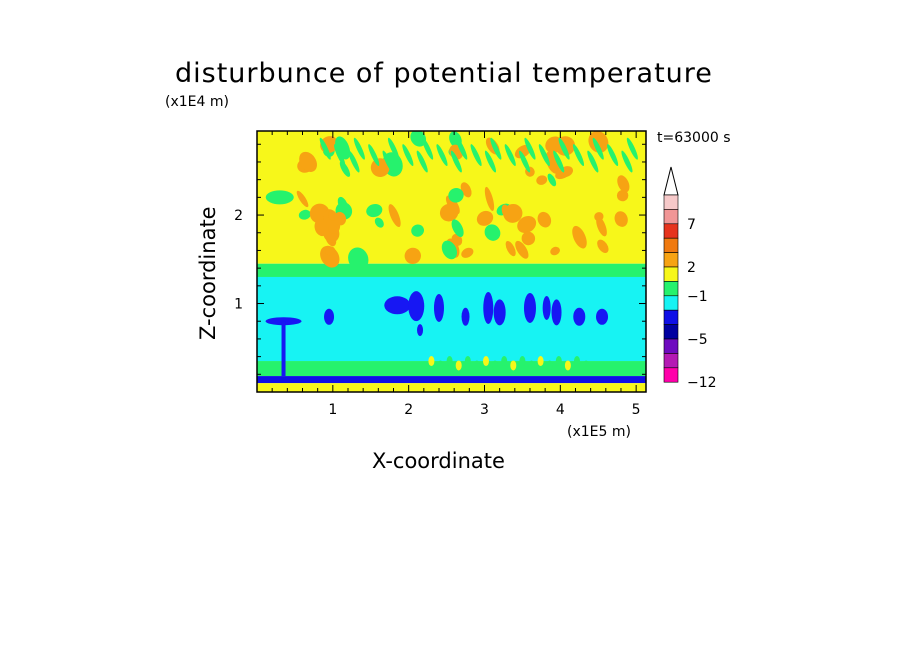 Image resolution: width=904 pixels, height=654 pixels. Describe the element at coordinates (484, 410) in the screenshot. I see `x-tick-label: 3` at that location.